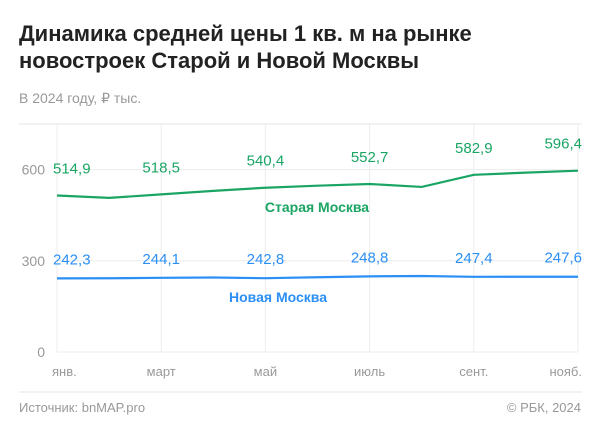 The height and width of the screenshot is (436, 600). I want to click on data-label: 514,9, so click(72, 168).